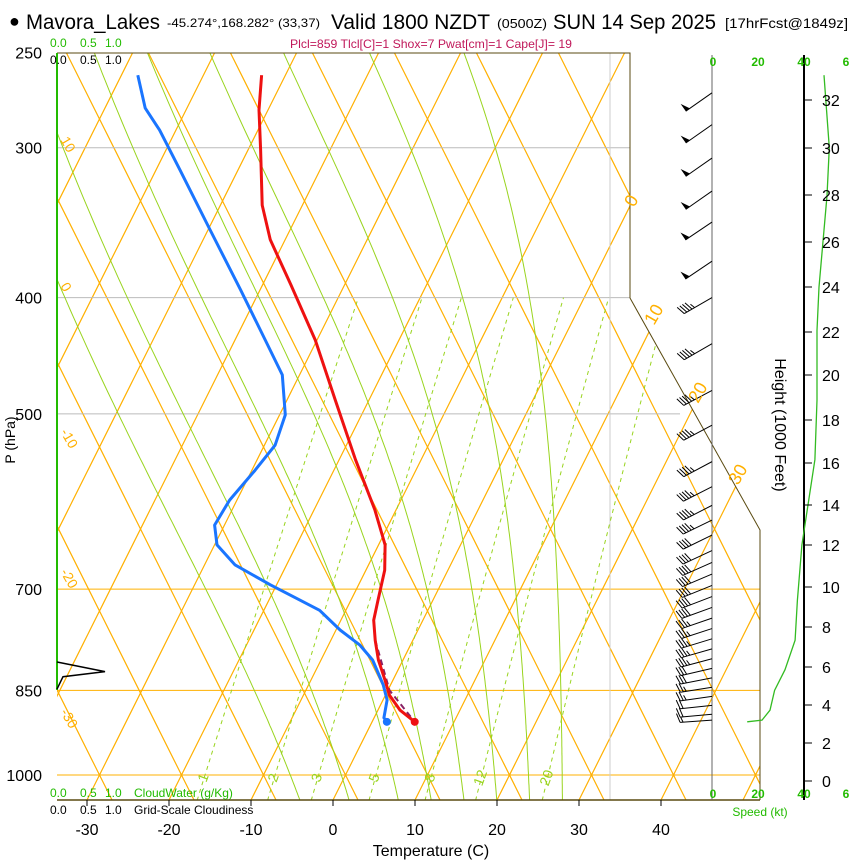 This screenshot has height=860, width=850. Describe the element at coordinates (826, 668) in the screenshot. I see `height-tick-label: 6` at that location.